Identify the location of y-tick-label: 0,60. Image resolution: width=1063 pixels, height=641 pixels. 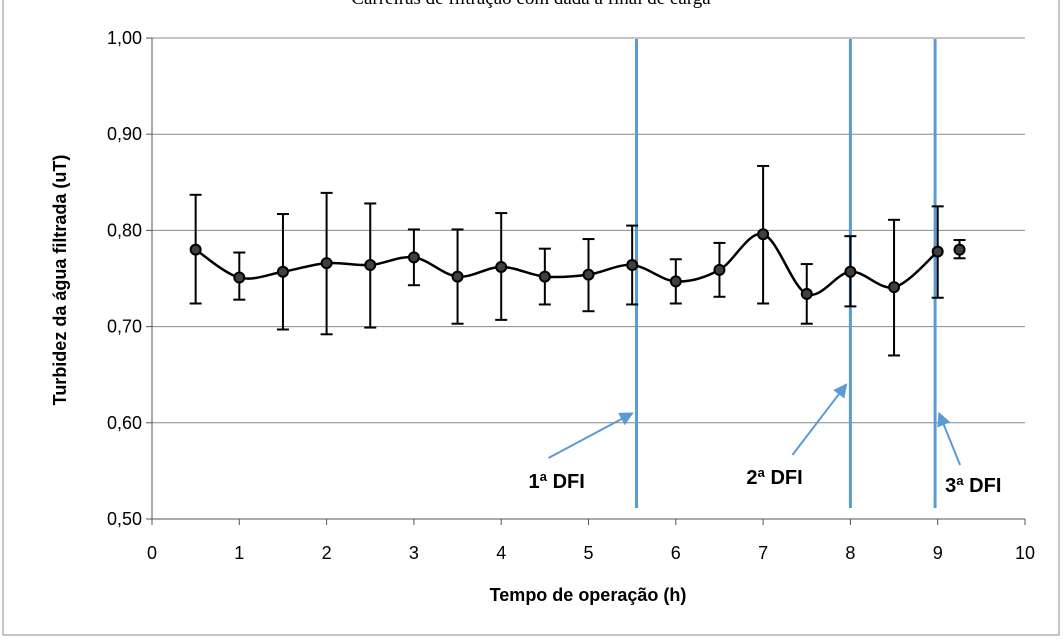
(124, 423).